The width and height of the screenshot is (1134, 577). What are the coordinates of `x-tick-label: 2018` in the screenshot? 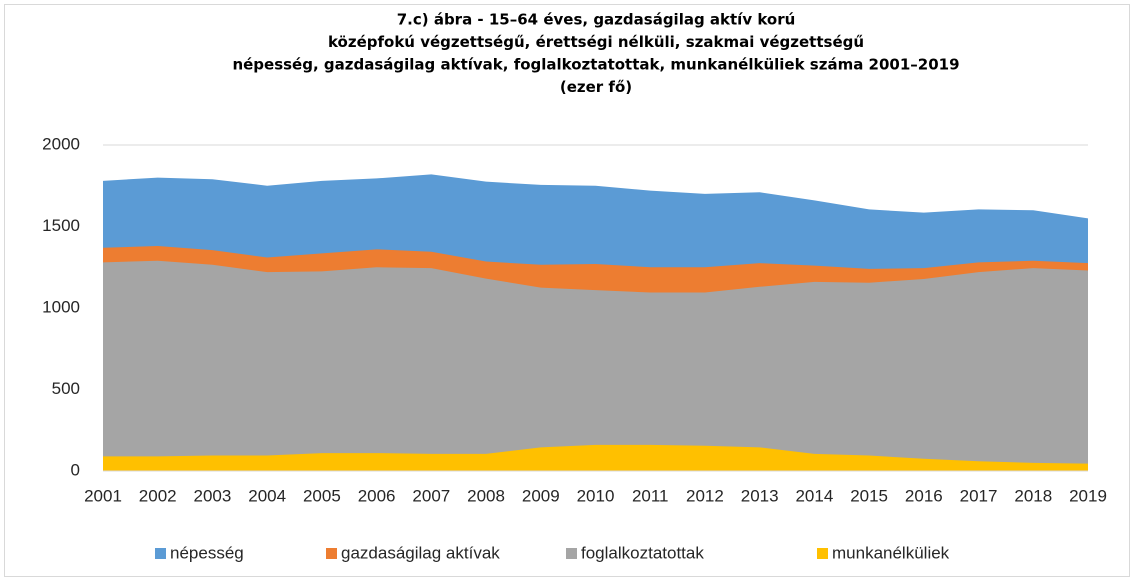 It's located at (1033, 495).